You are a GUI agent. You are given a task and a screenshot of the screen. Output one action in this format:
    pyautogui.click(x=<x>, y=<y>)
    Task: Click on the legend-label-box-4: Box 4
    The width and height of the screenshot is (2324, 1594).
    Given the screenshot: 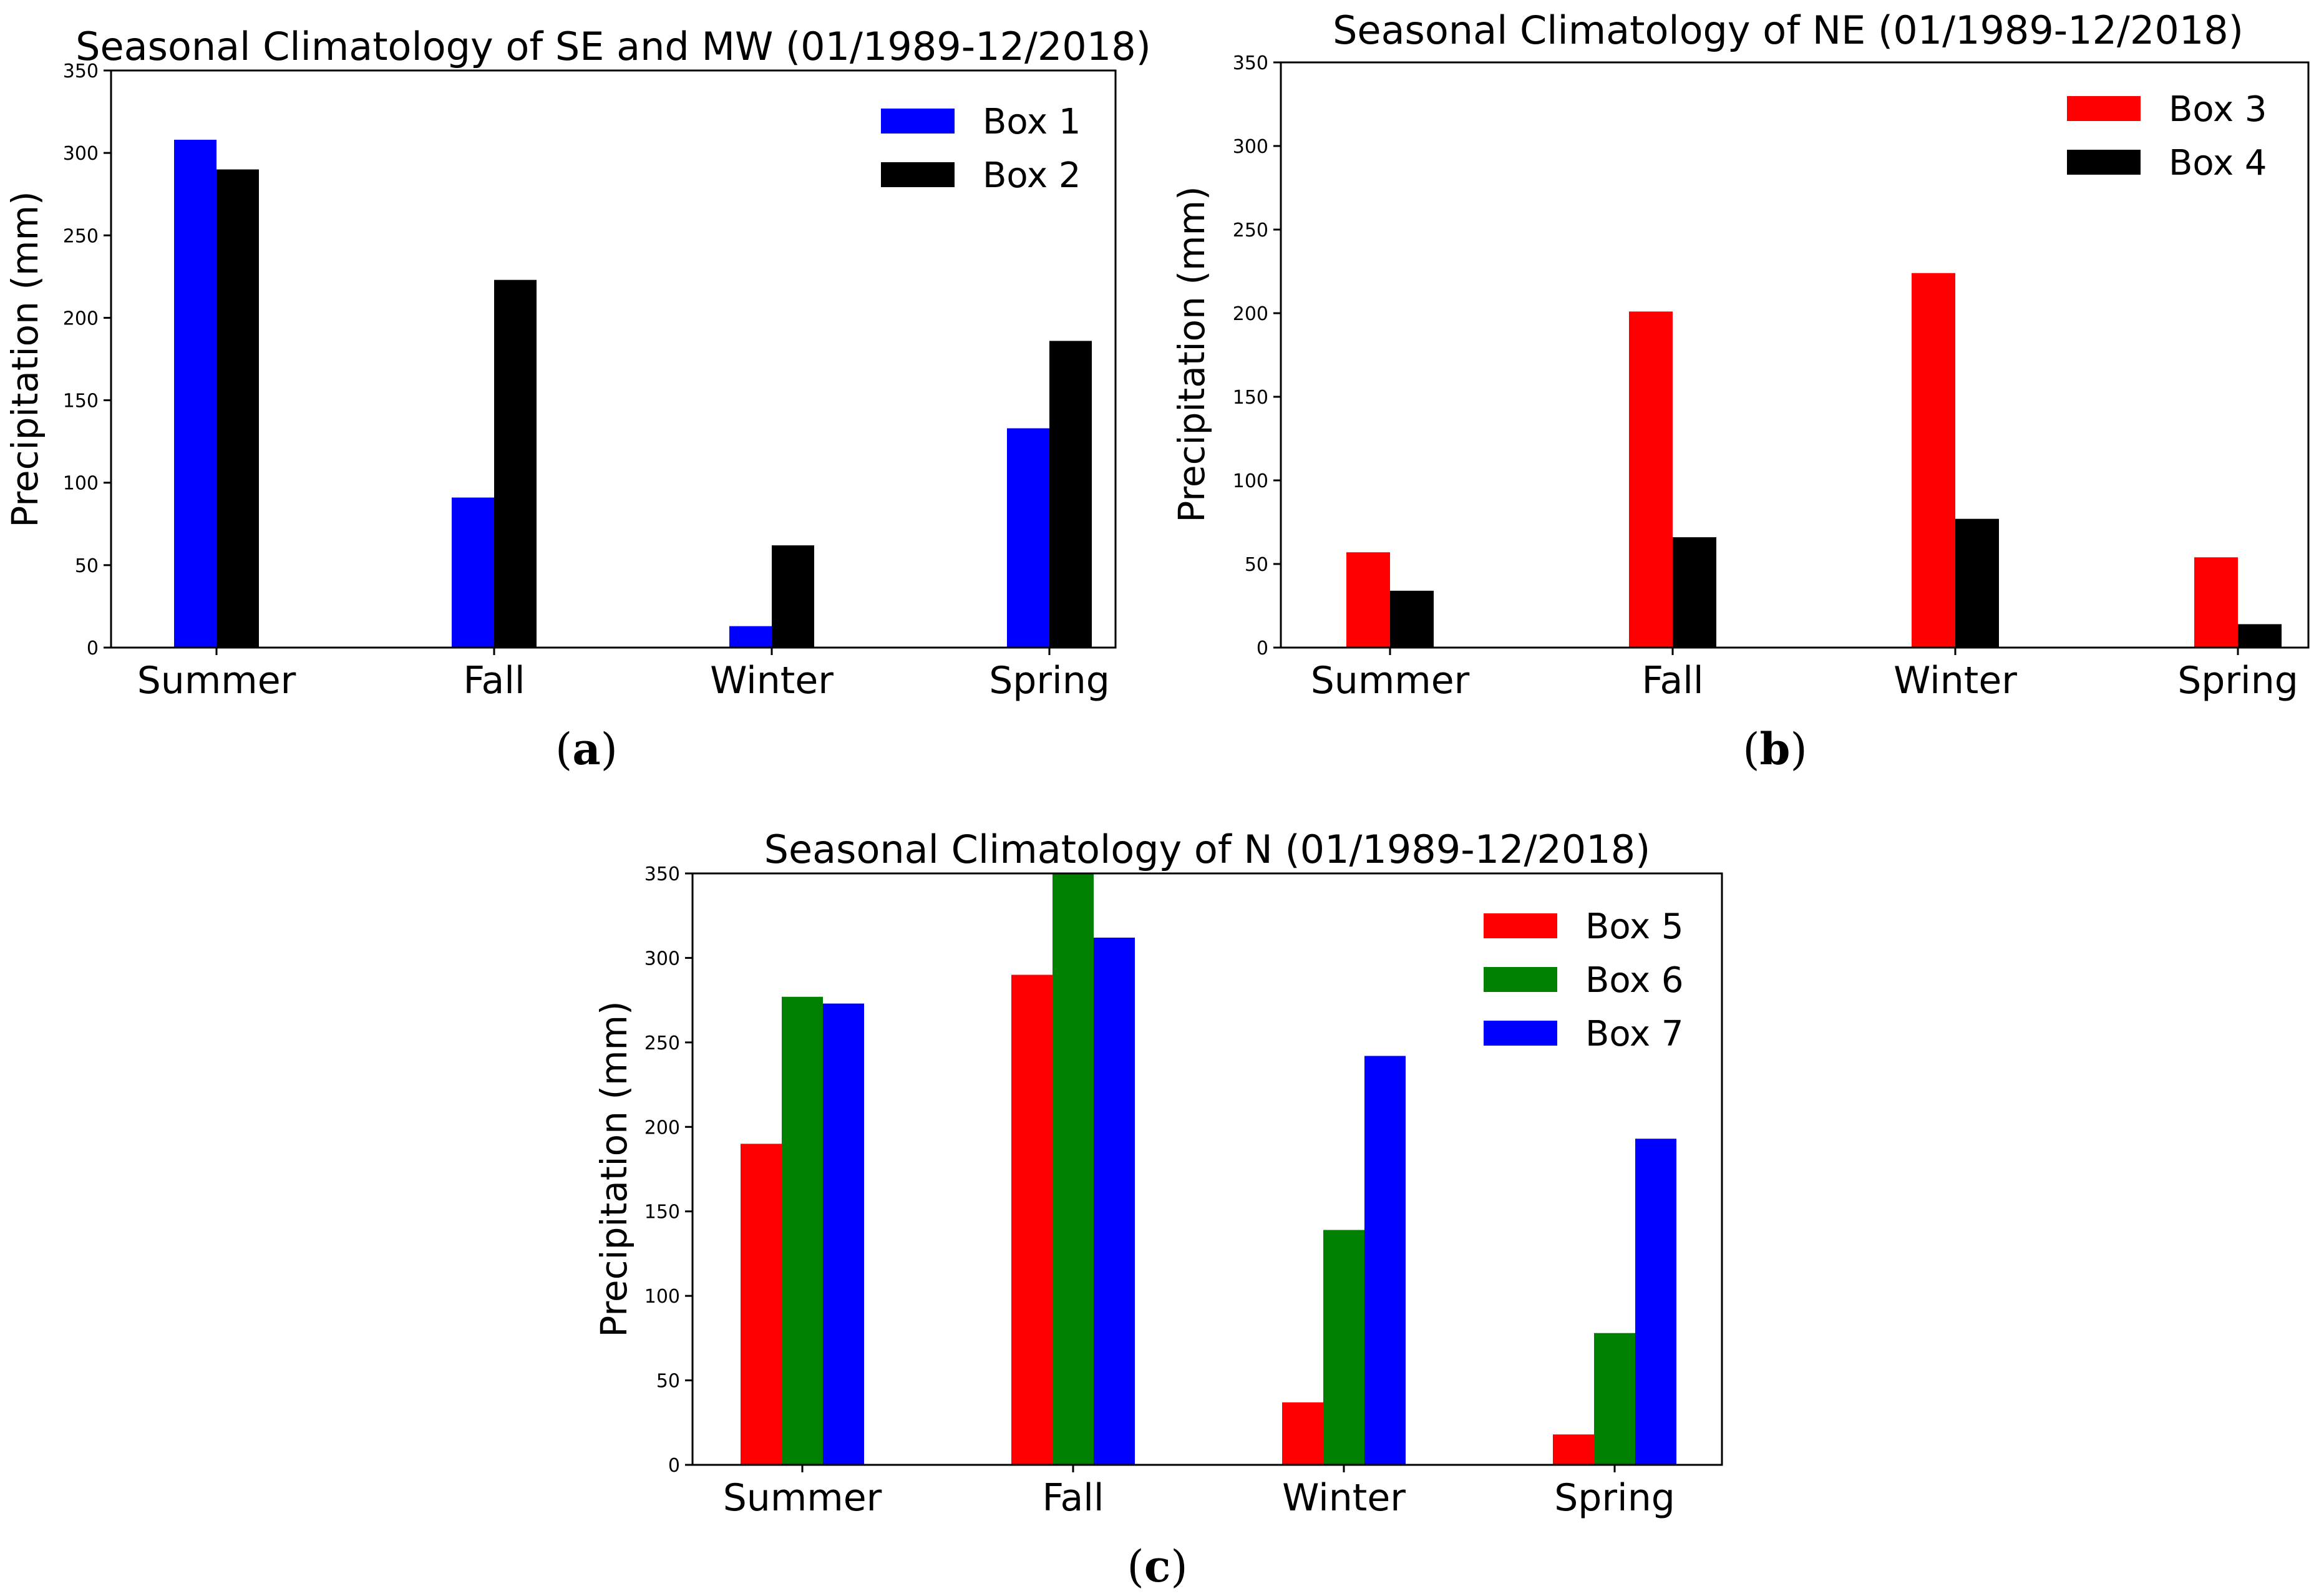 What is the action you would take?
    pyautogui.click(x=2218, y=163)
    